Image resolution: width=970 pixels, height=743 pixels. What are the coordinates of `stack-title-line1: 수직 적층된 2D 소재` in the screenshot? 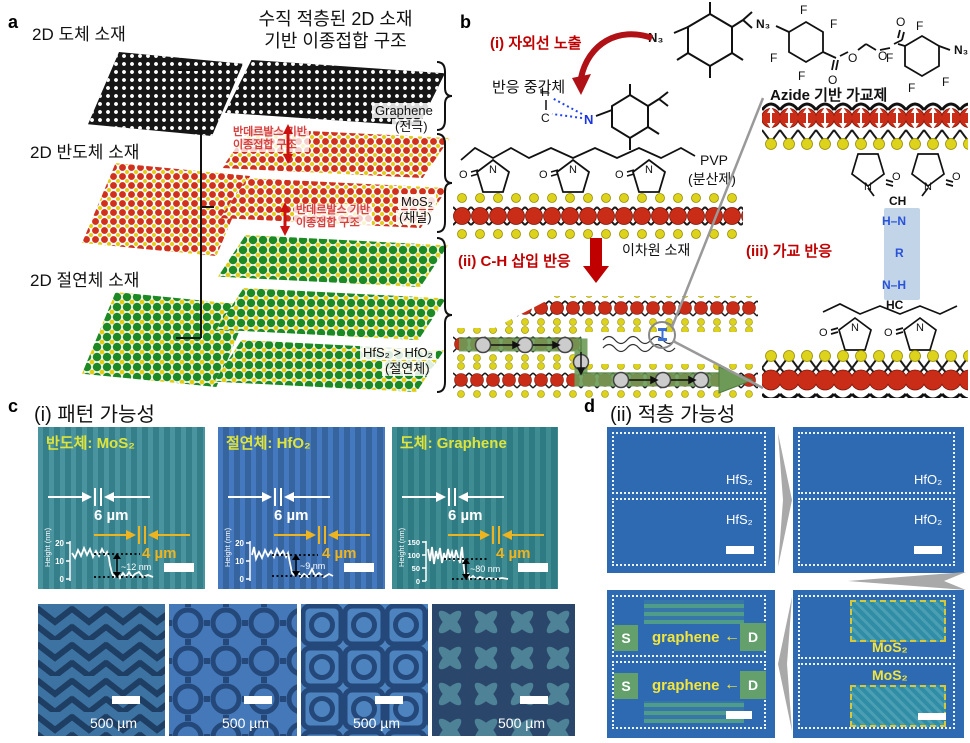 It's located at (335, 19).